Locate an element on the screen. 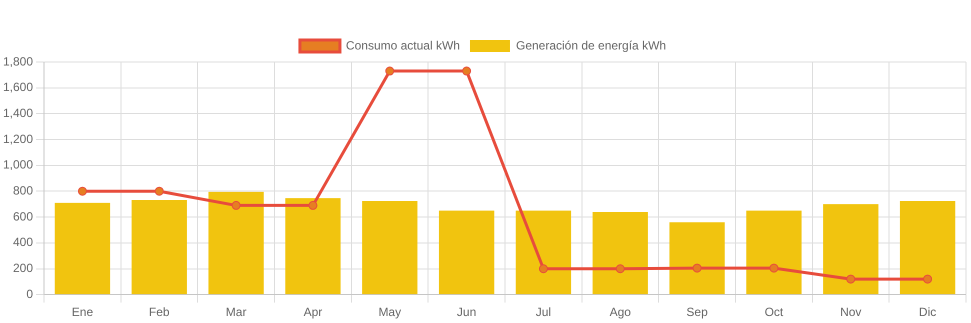 Image resolution: width=971 pixels, height=323 pixels. y-tick-label: 1,600 is located at coordinates (18, 87).